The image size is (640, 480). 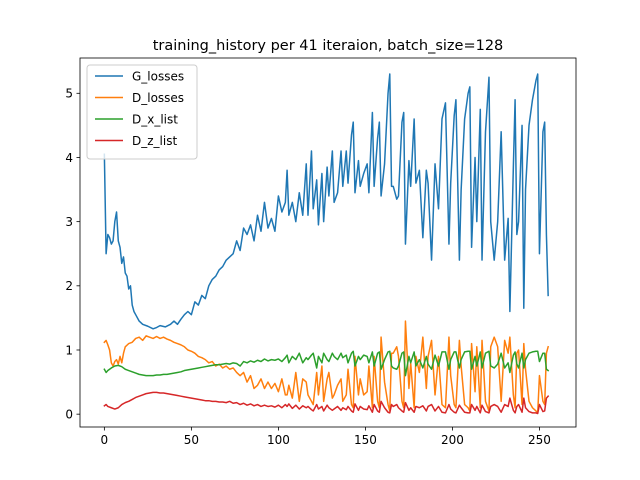 I want to click on legend-label: D_losses, so click(x=158, y=98).